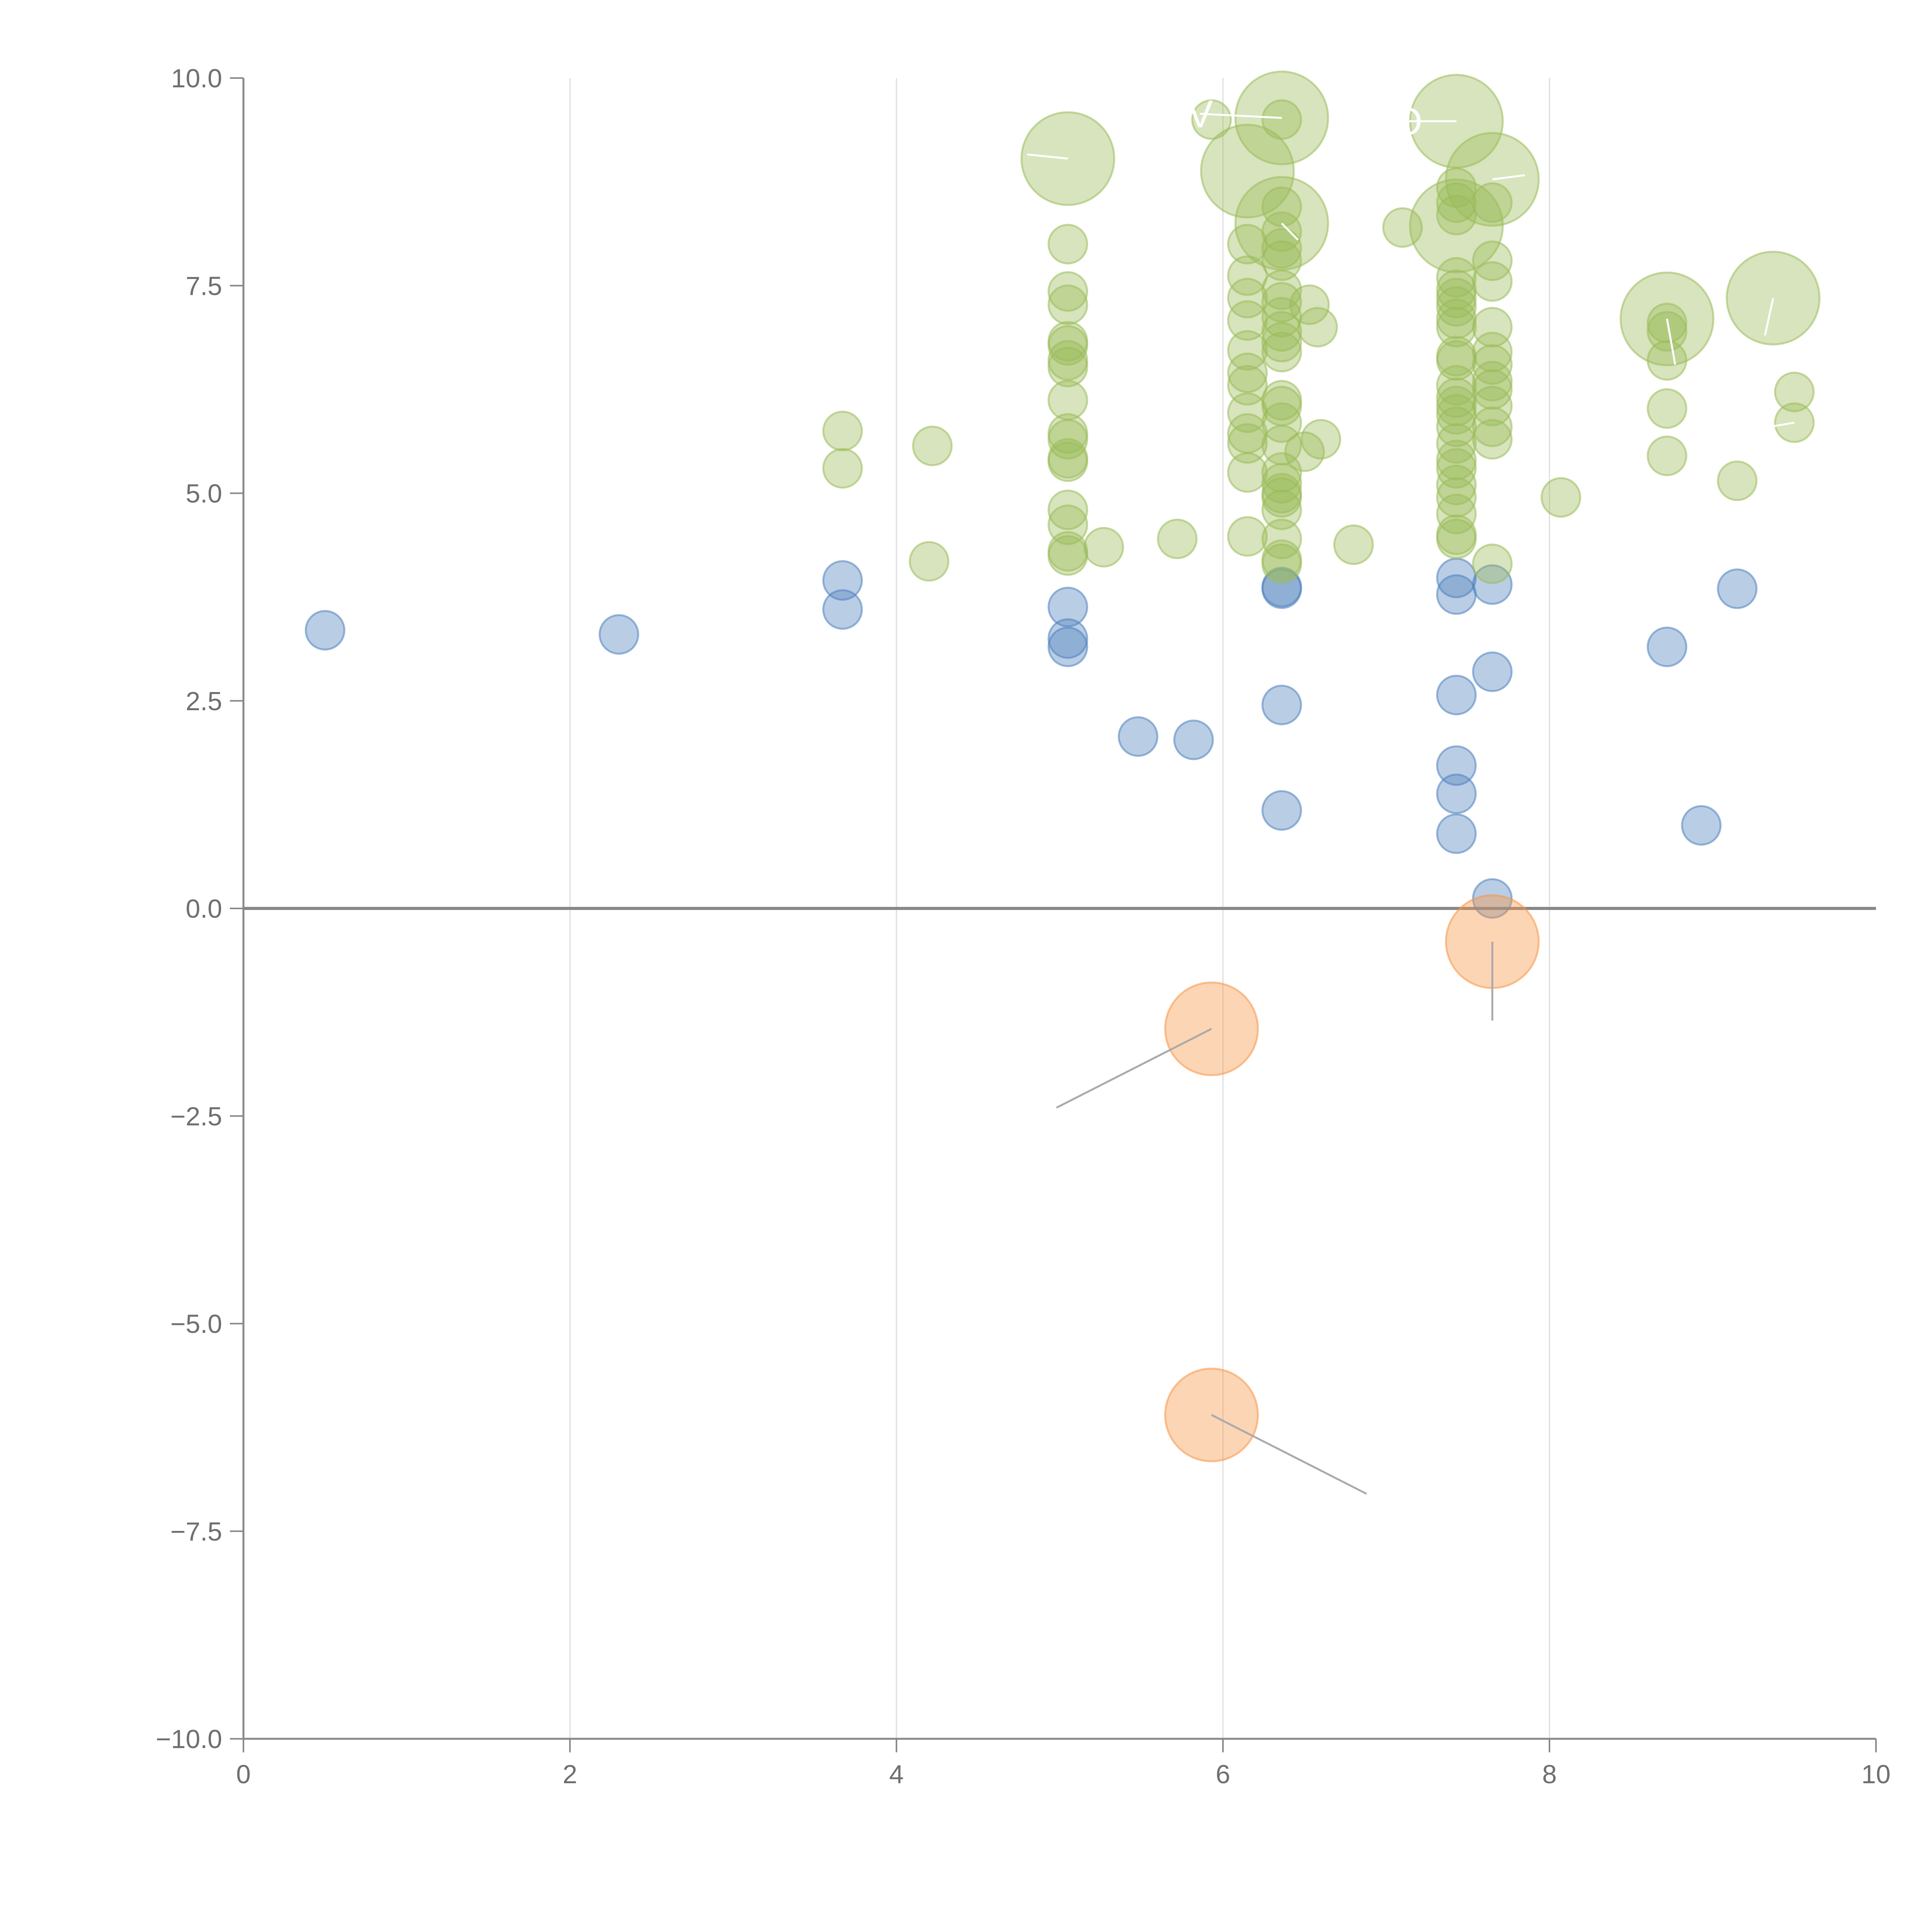  I want to click on annotation-label: O, so click(1408, 121).